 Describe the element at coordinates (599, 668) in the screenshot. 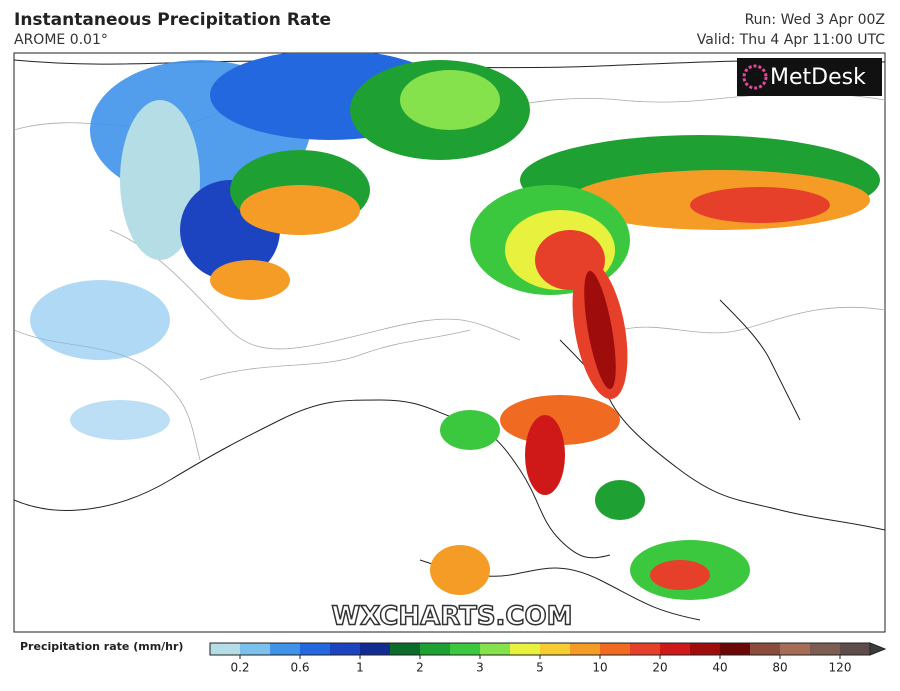

I see `colorbar-tick-label: 10` at that location.